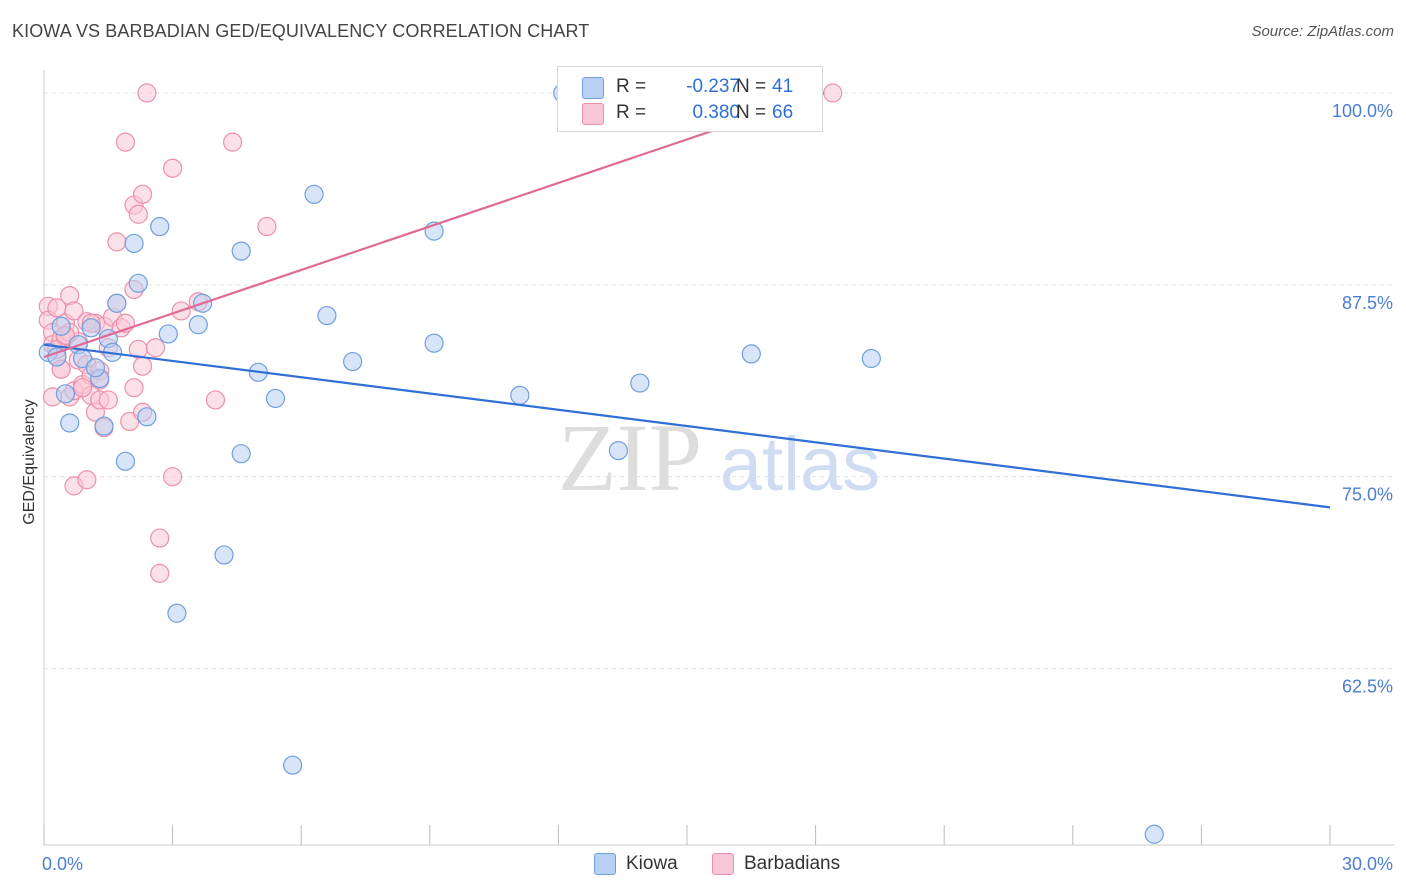 The image size is (1406, 892). What do you see at coordinates (783, 112) in the screenshot?
I see `barbadian-n-value: 66` at bounding box center [783, 112].